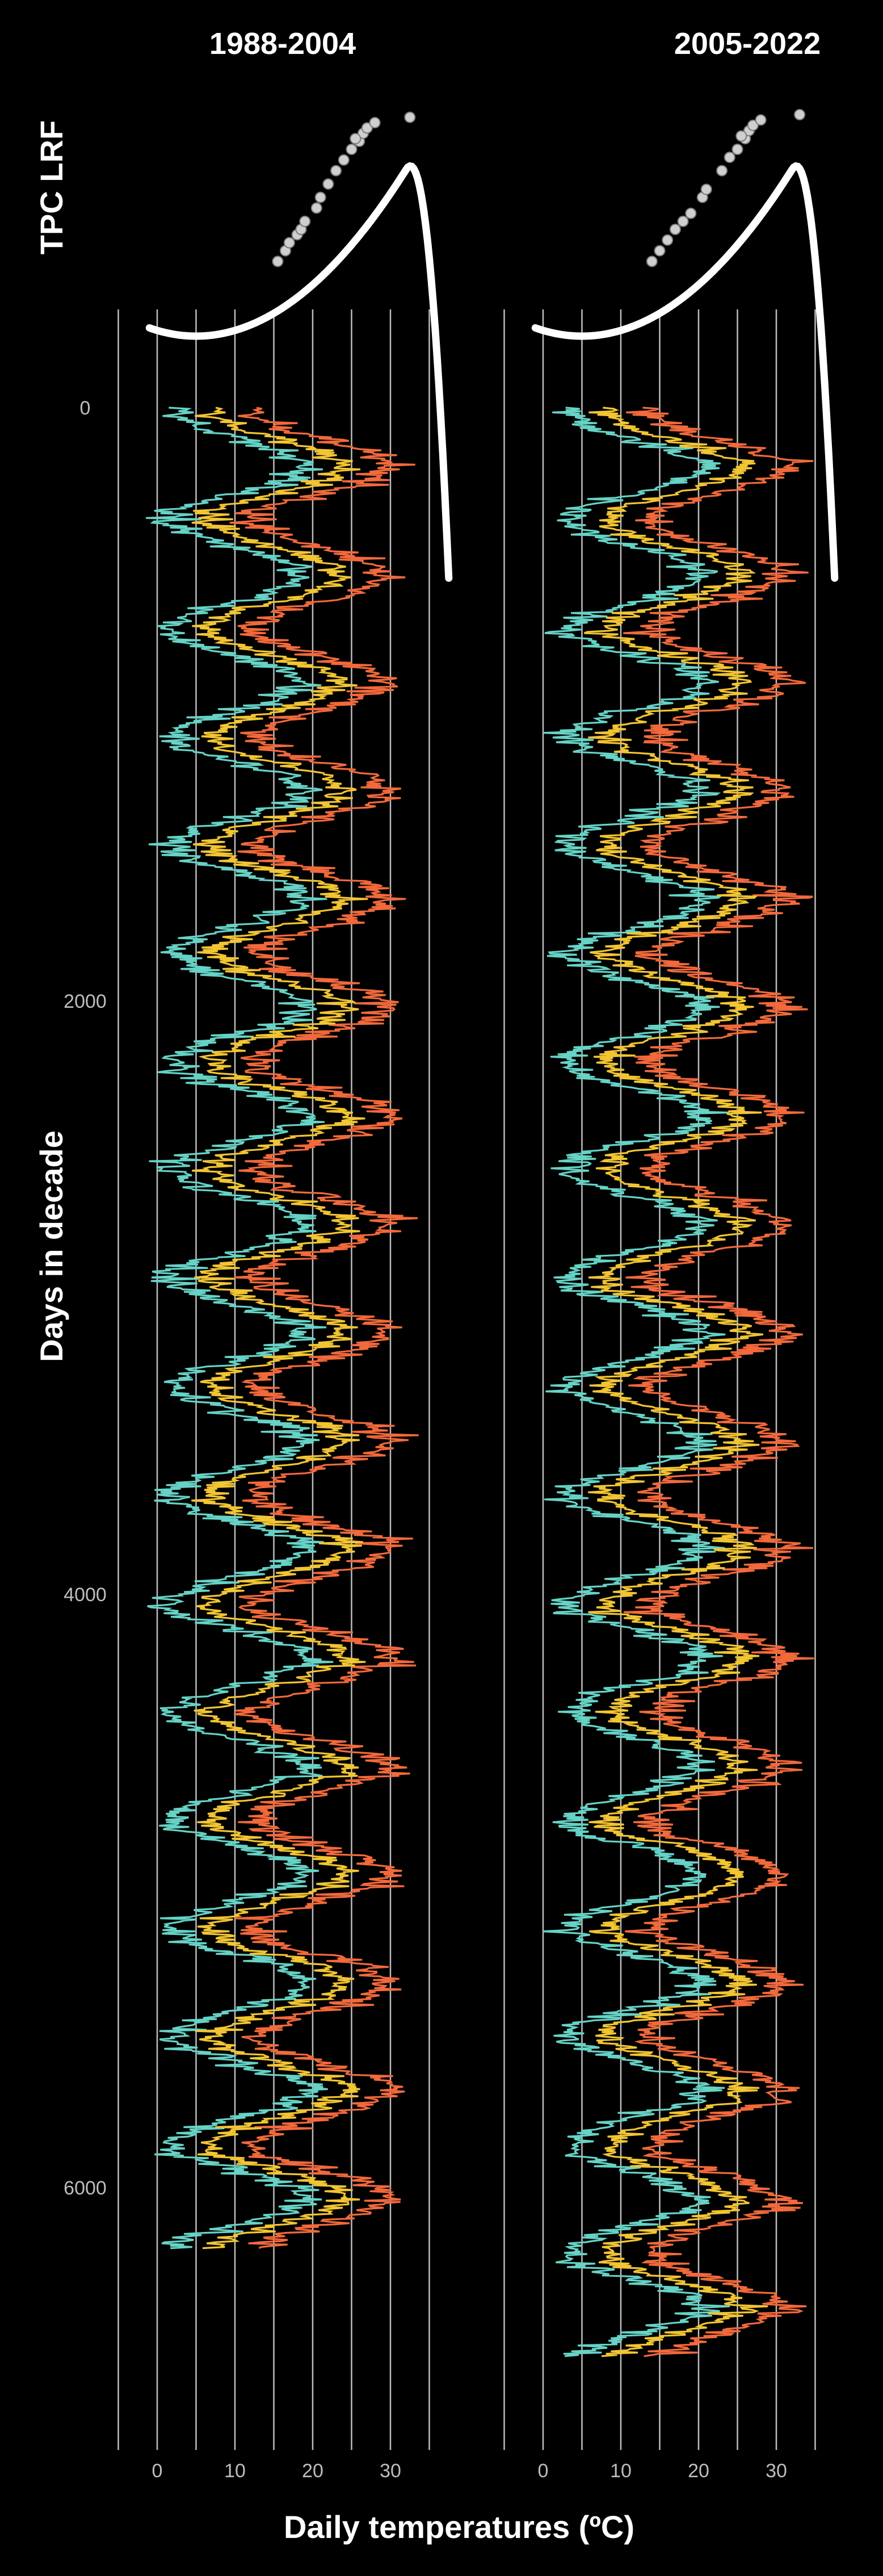 Image resolution: width=883 pixels, height=2576 pixels. I want to click on y-axis-title: Days in decade, so click(51, 1246).